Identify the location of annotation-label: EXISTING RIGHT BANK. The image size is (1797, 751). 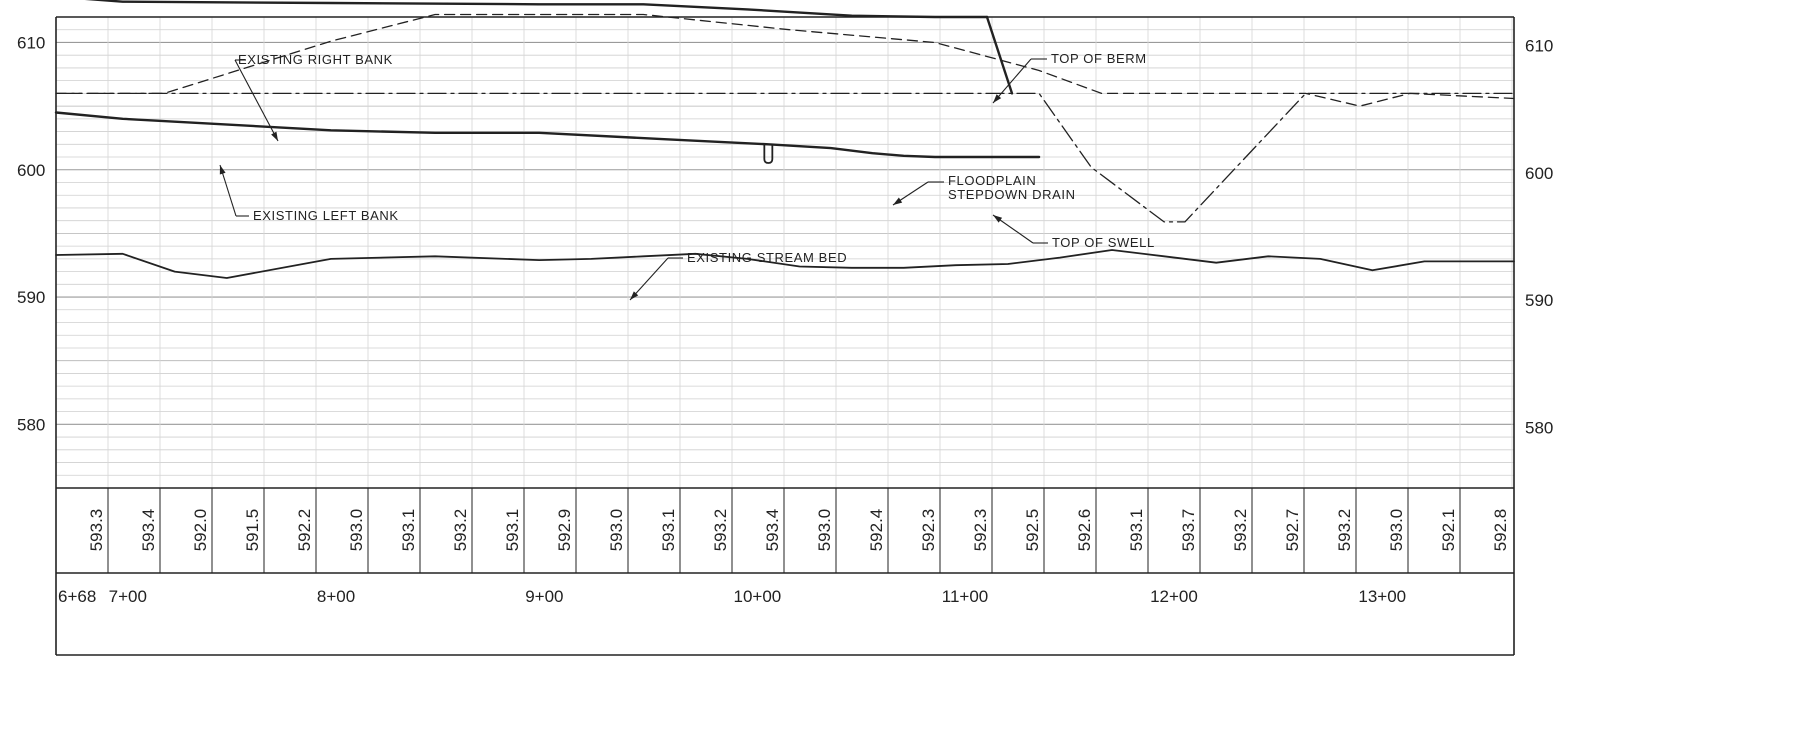
(315, 59).